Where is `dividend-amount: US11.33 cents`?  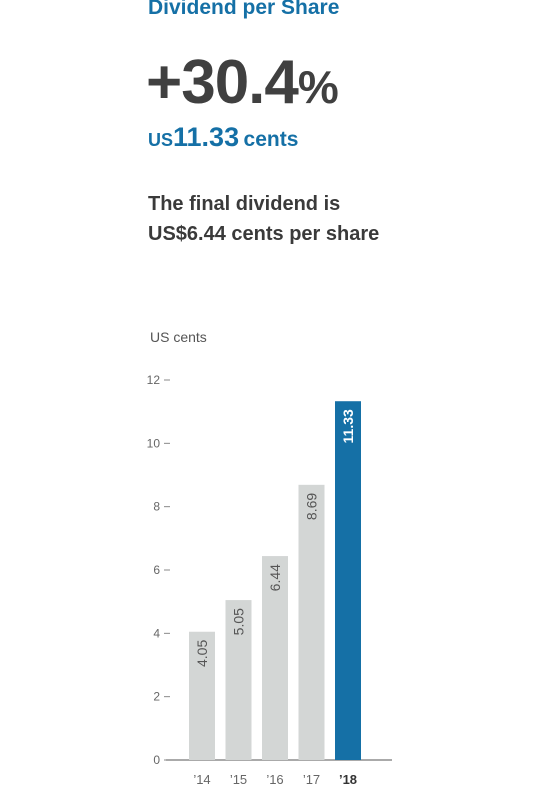
dividend-amount: US11.33 cents is located at coordinates (223, 137).